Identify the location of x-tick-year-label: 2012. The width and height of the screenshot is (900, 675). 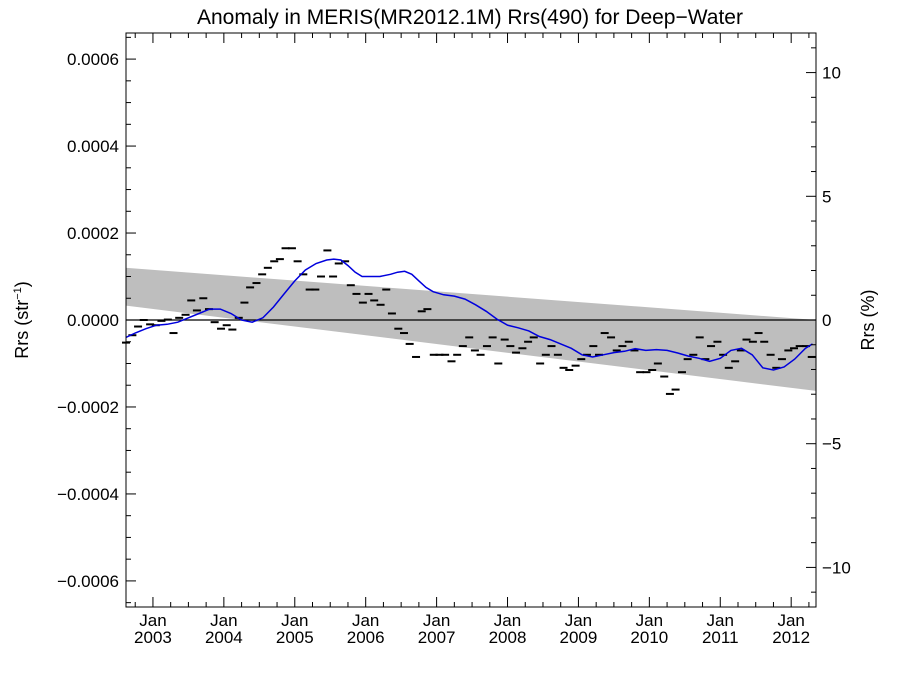
(791, 637).